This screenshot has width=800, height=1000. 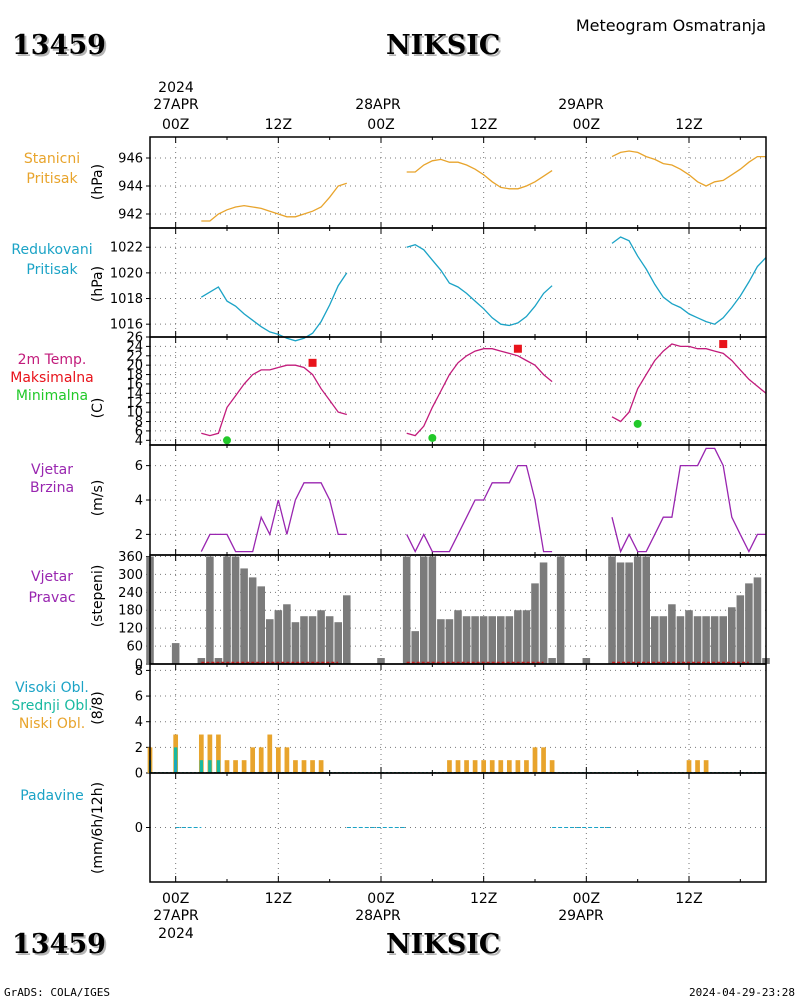 What do you see at coordinates (395, 182) in the screenshot?
I see `panel-station-pressure: 942 944 946 Stanicni Pritisak (hPa)` at bounding box center [395, 182].